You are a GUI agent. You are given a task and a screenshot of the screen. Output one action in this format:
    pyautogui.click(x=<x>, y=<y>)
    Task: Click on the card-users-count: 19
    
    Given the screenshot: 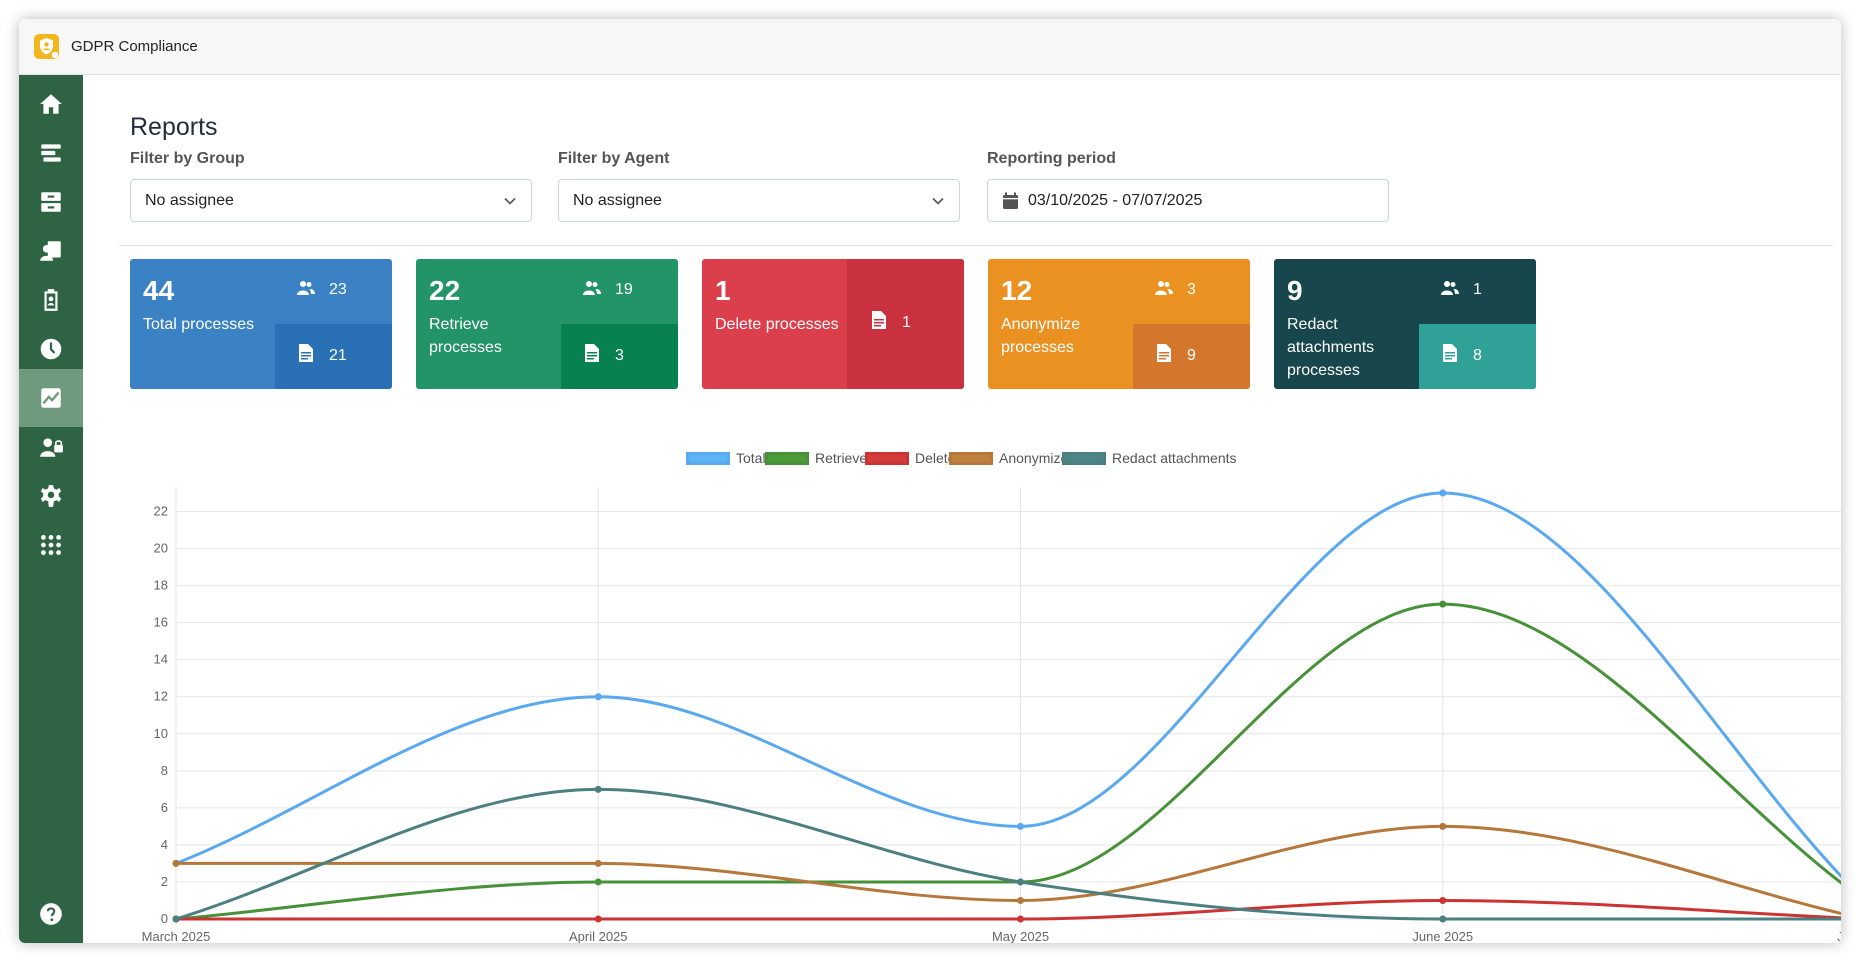 What is the action you would take?
    pyautogui.click(x=624, y=289)
    